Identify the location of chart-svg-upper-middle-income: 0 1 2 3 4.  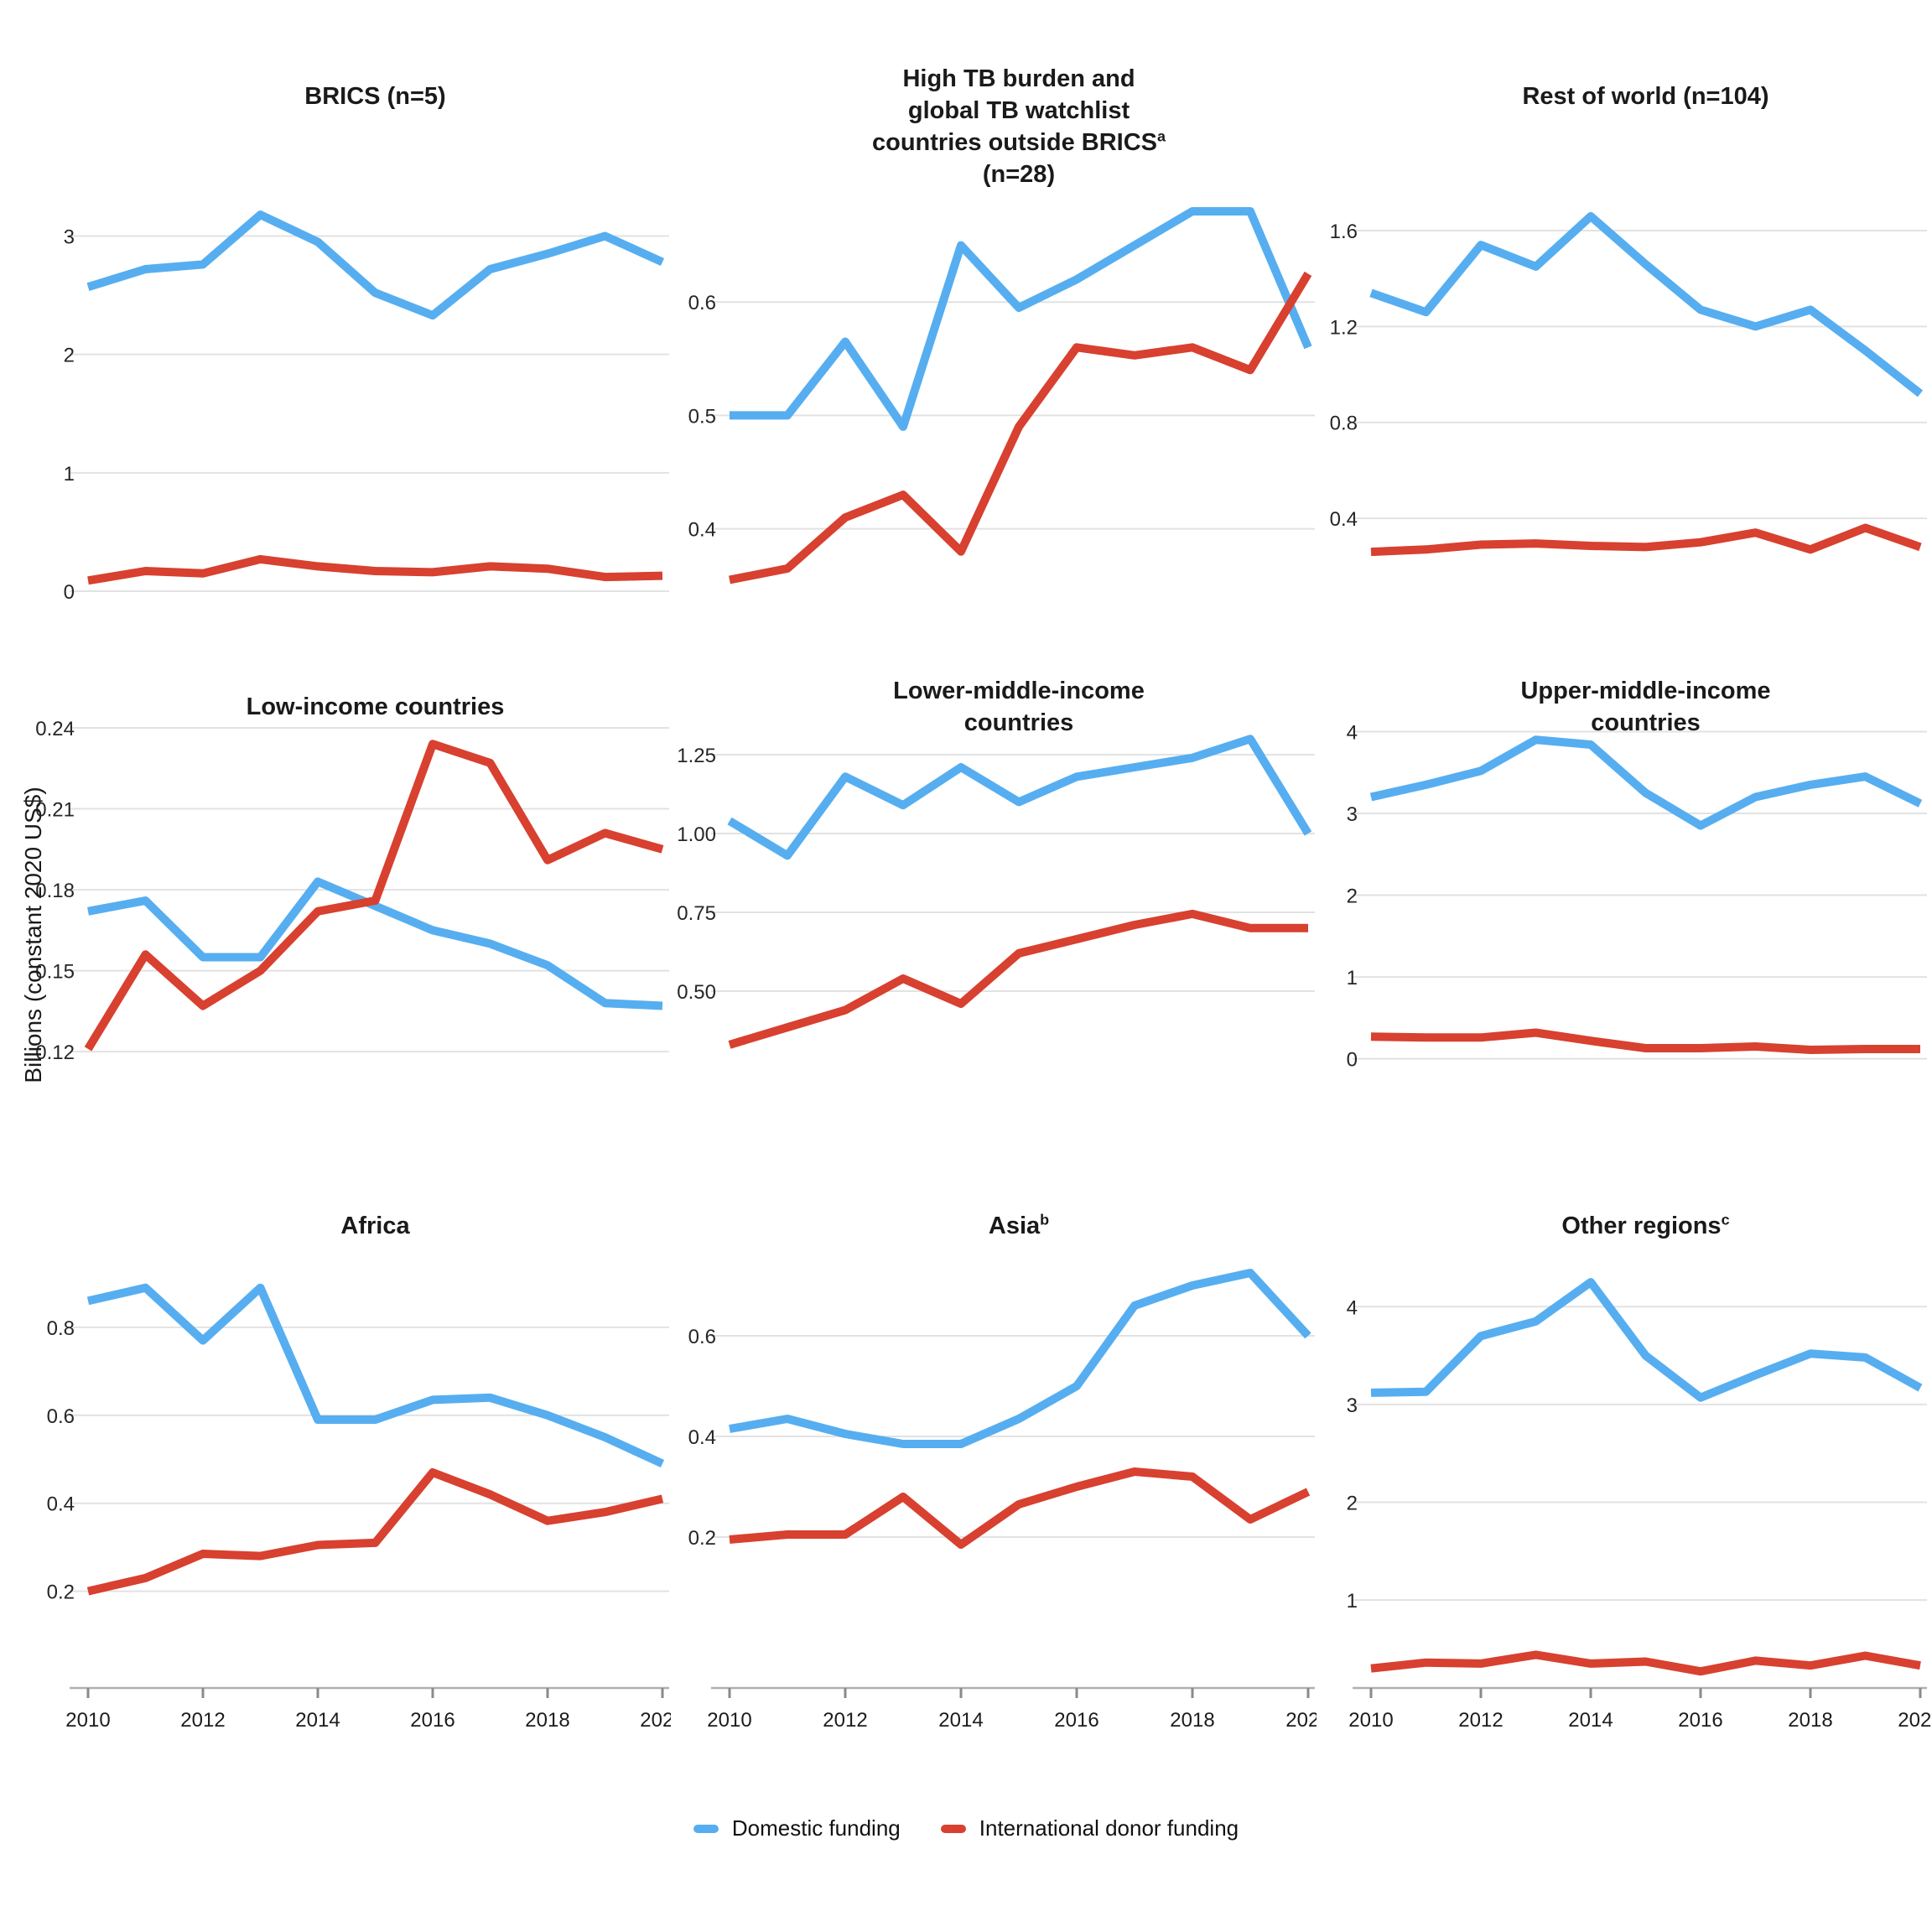
(1637, 897).